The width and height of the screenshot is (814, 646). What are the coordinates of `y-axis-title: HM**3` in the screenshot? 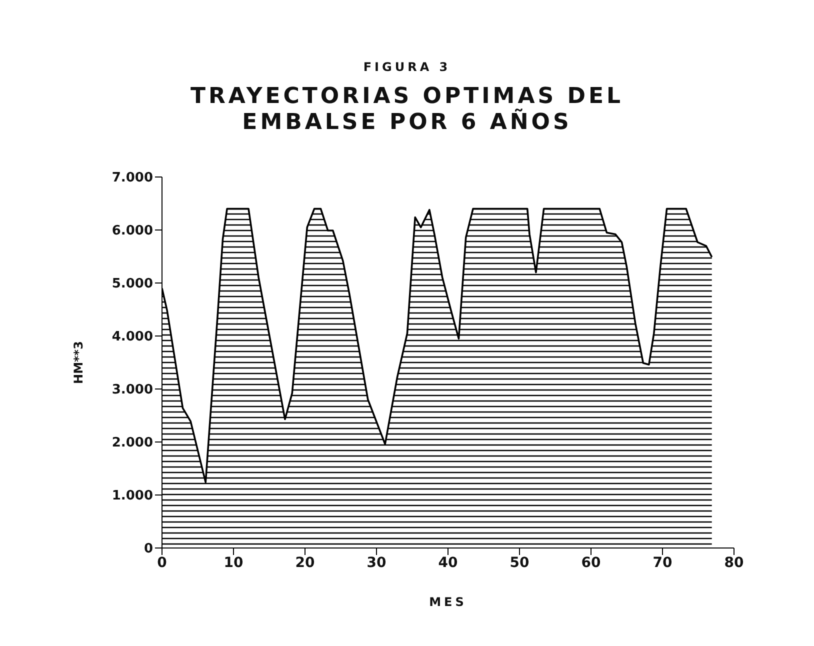 It's located at (78, 362).